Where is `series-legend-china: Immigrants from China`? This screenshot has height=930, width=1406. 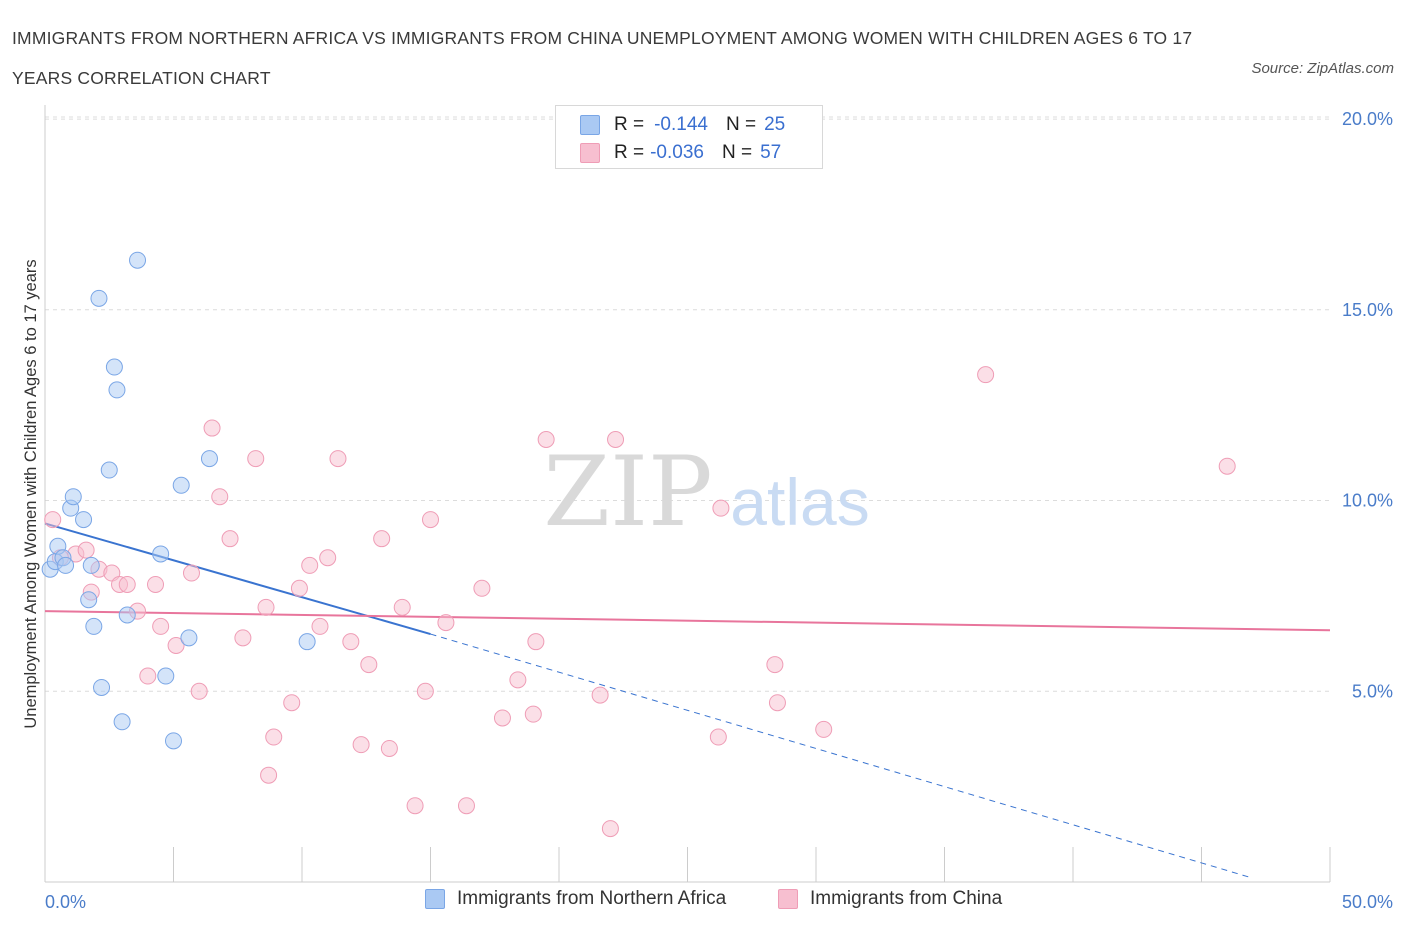 series-legend-china: Immigrants from China is located at coordinates (890, 899).